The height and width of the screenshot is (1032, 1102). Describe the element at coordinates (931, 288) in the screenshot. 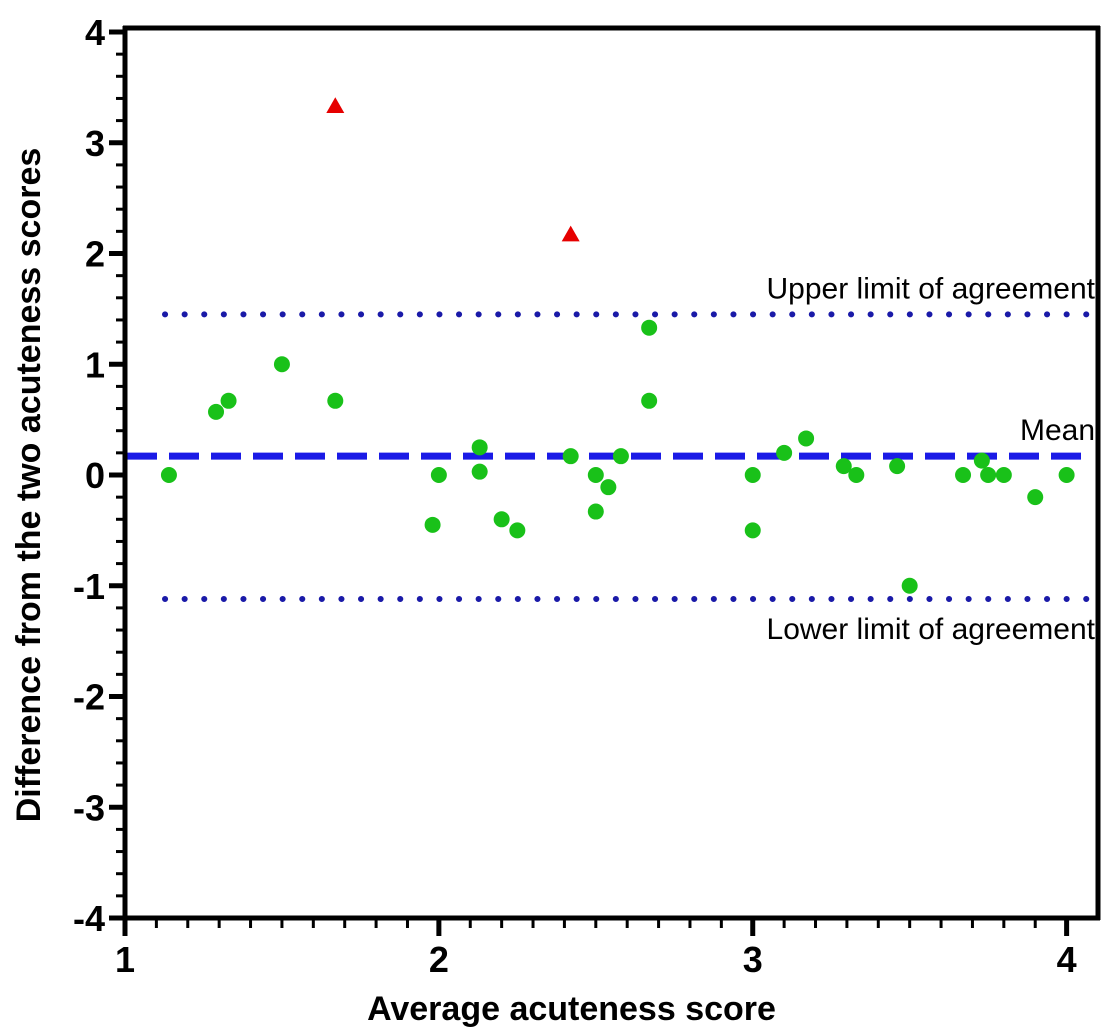

I see `reference-label-0: Upper limit of agreement` at that location.